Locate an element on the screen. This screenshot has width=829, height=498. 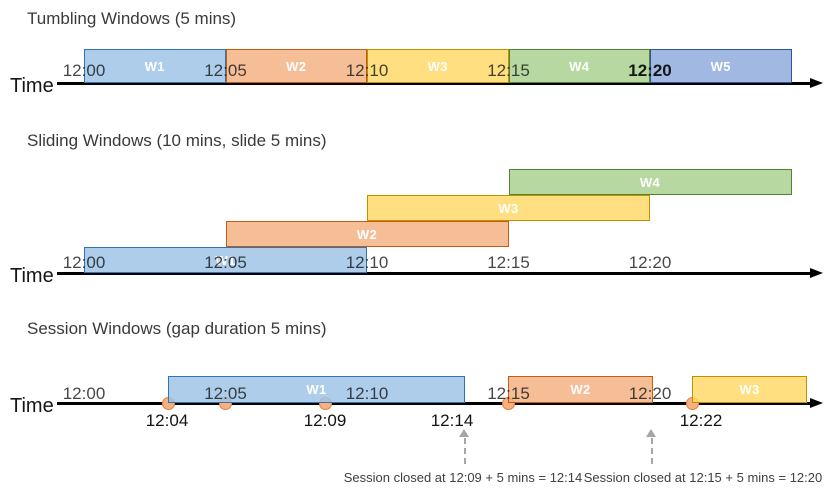
event-time-label-1214: 12:14 is located at coordinates (452, 420).